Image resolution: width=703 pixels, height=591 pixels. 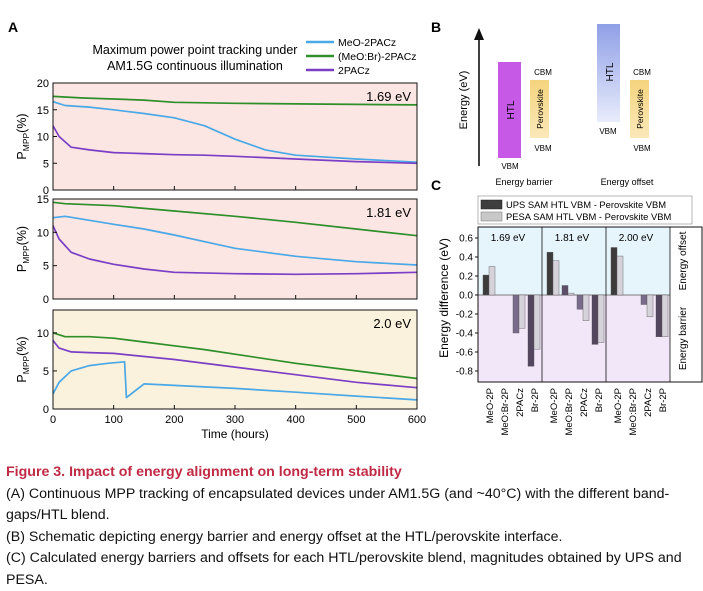 I want to click on htl-barrier-label: HTL, so click(x=511, y=109).